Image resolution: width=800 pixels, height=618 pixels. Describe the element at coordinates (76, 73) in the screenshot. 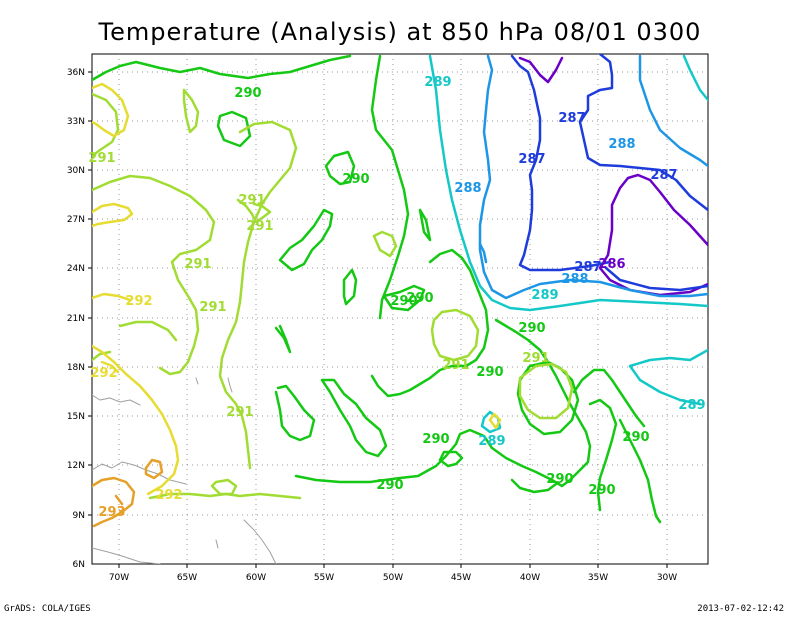

I see `lat-tick-36n: 36N` at that location.